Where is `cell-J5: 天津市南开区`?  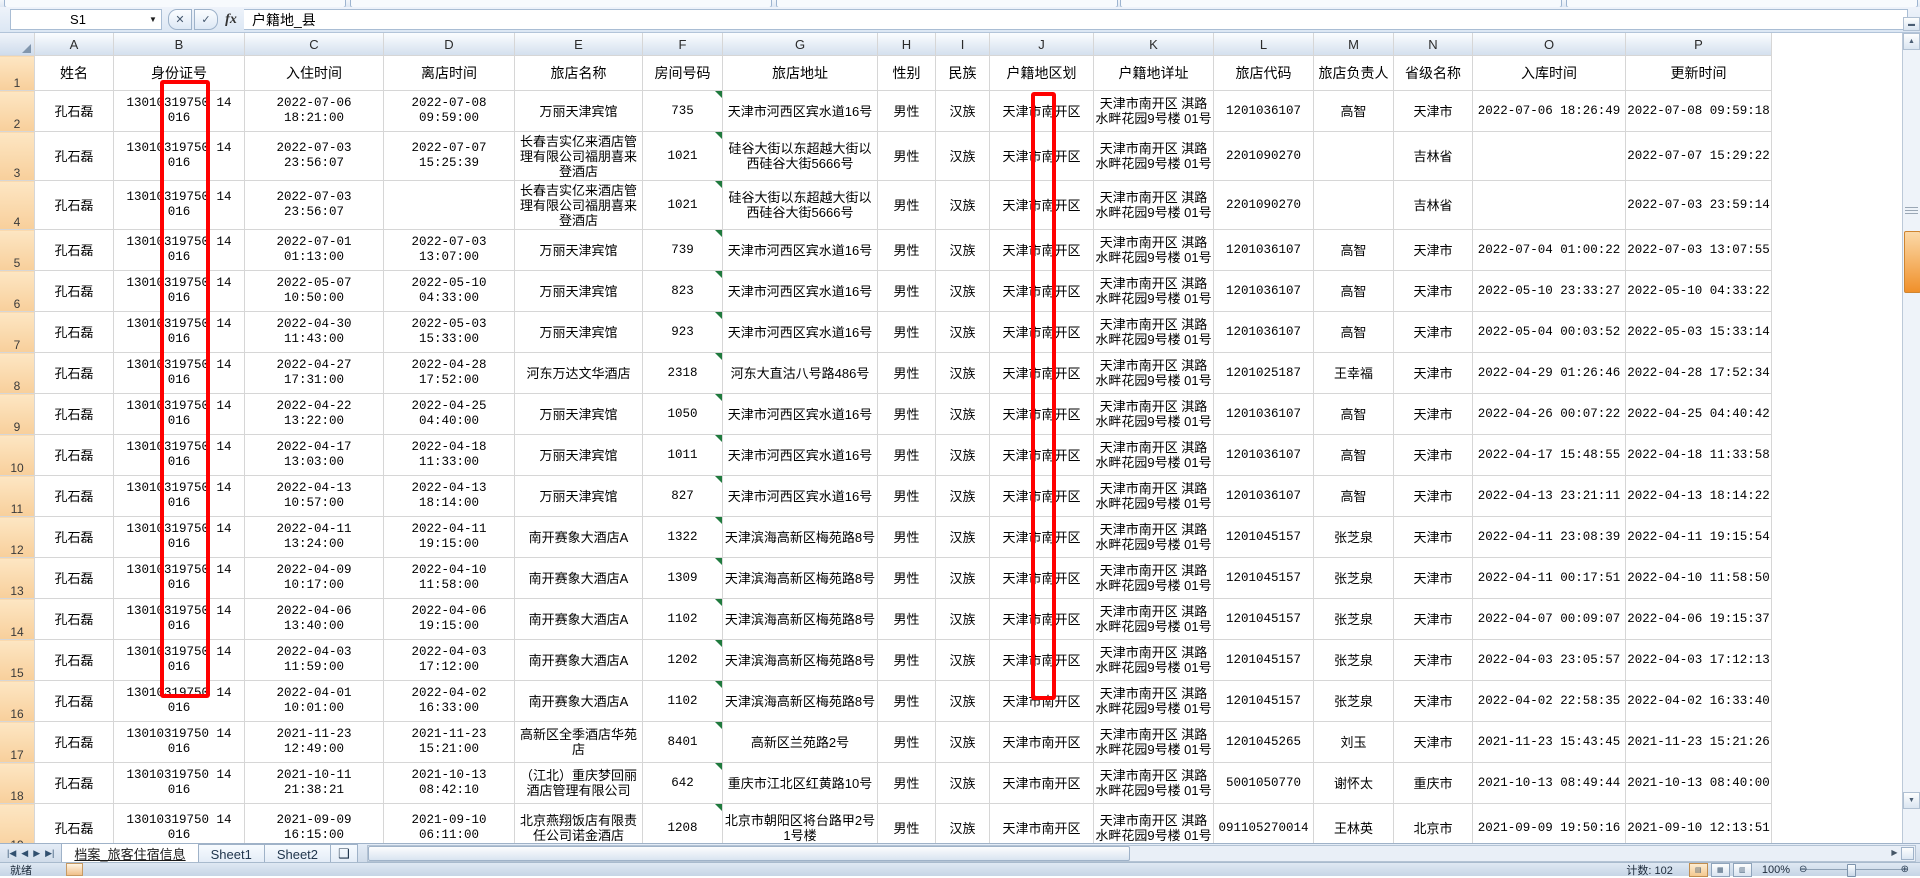
cell-J5: 天津市南开区 is located at coordinates (1041, 250).